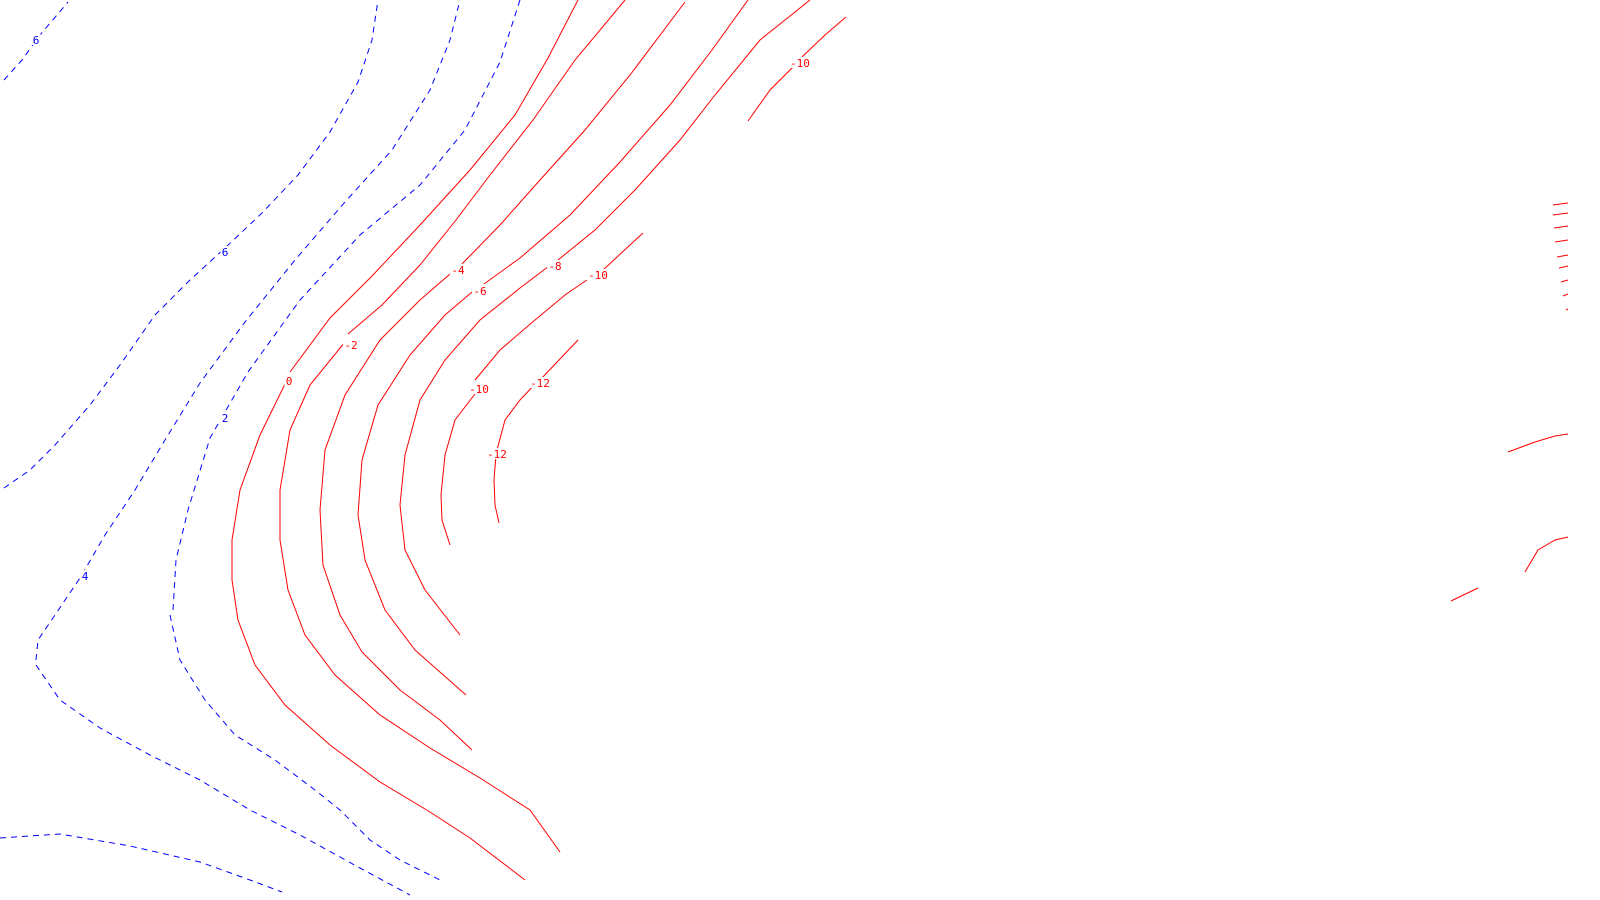  I want to click on contour-label: -2, so click(350, 345).